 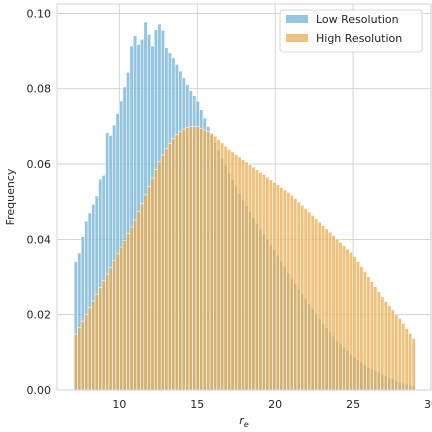 I want to click on y-tick-label: 0.06, so click(x=39, y=164).